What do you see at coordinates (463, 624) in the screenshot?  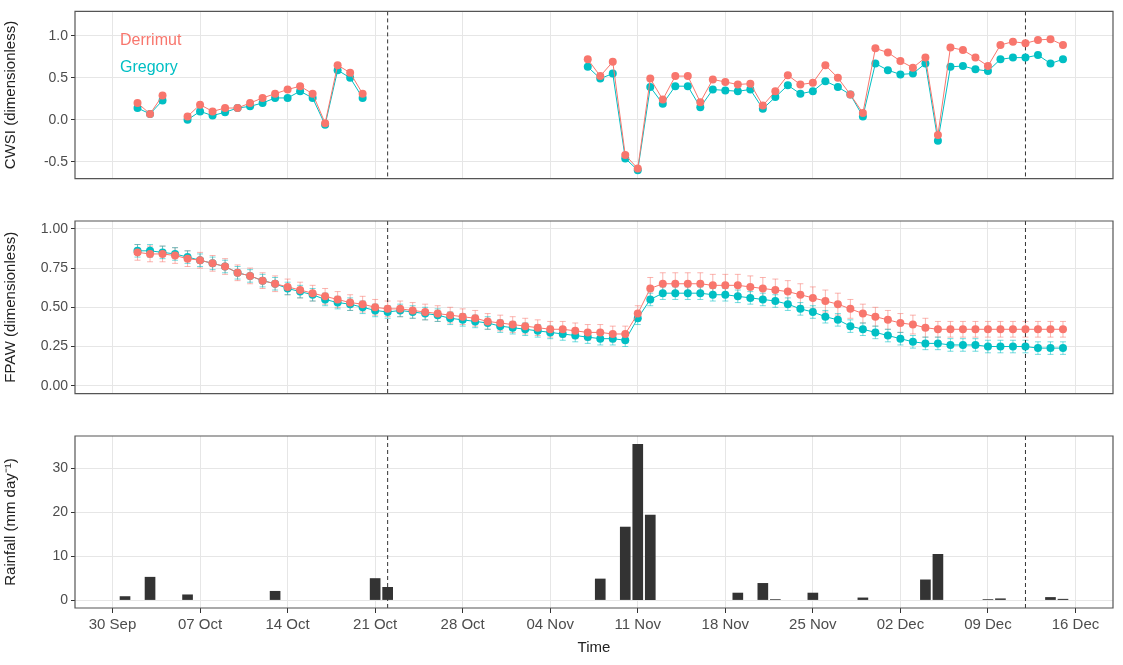 I see `x-tick-label: 28 Oct` at bounding box center [463, 624].